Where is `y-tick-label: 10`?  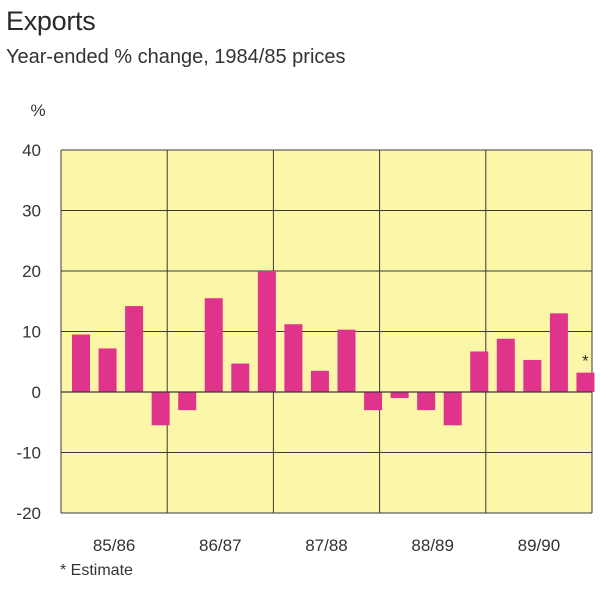
y-tick-label: 10 is located at coordinates (31, 332).